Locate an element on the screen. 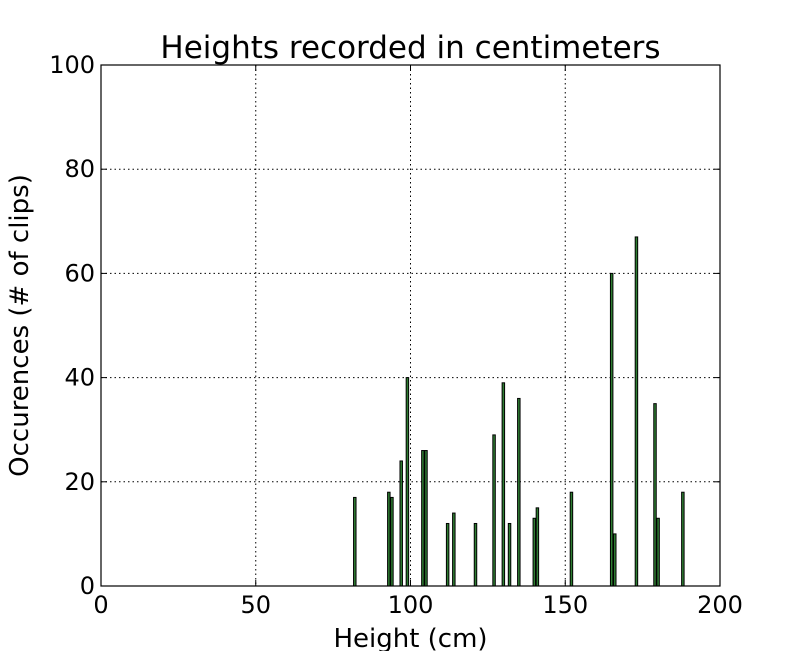  y-tick-label: 20 is located at coordinates (79, 482).